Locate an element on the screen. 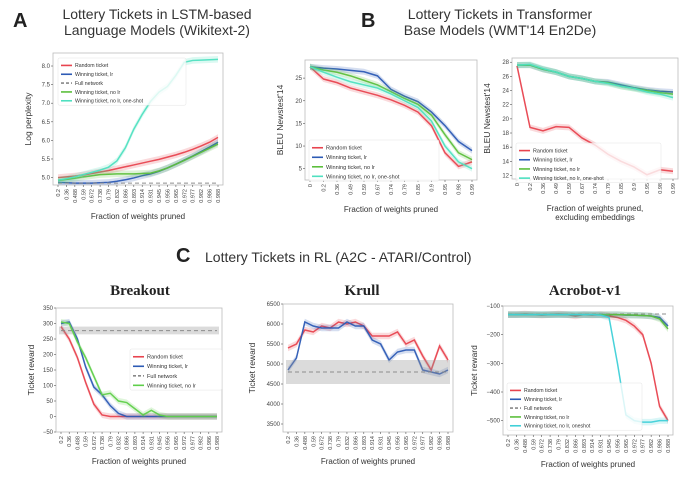 Image resolution: width=685 pixels, height=483 pixels. y-tick-label: 6.0 is located at coordinates (46, 141).